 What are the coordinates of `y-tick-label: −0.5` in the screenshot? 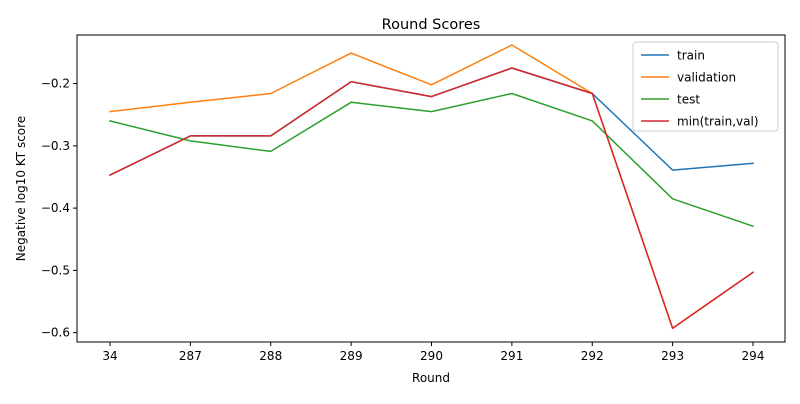 It's located at (55, 270).